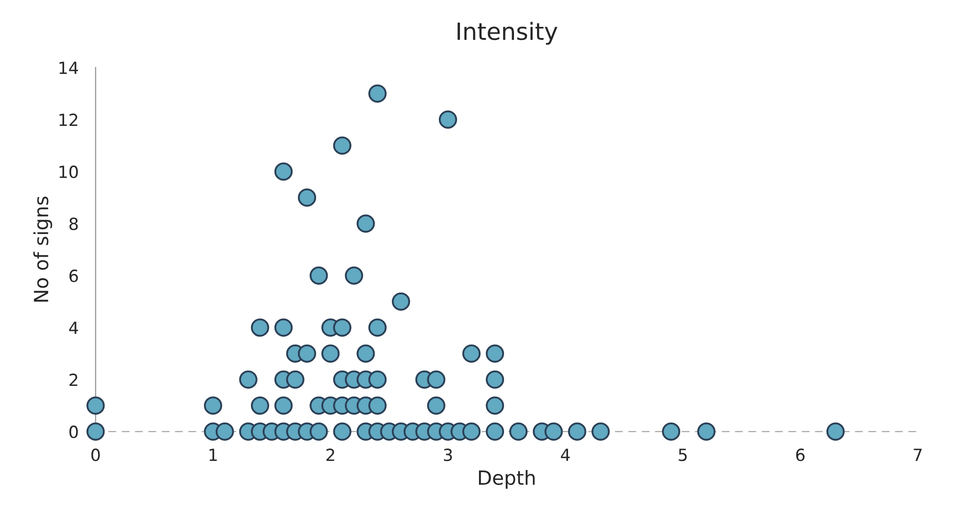 The image size is (956, 520). What do you see at coordinates (73, 224) in the screenshot?
I see `y-tick-label: 8` at bounding box center [73, 224].